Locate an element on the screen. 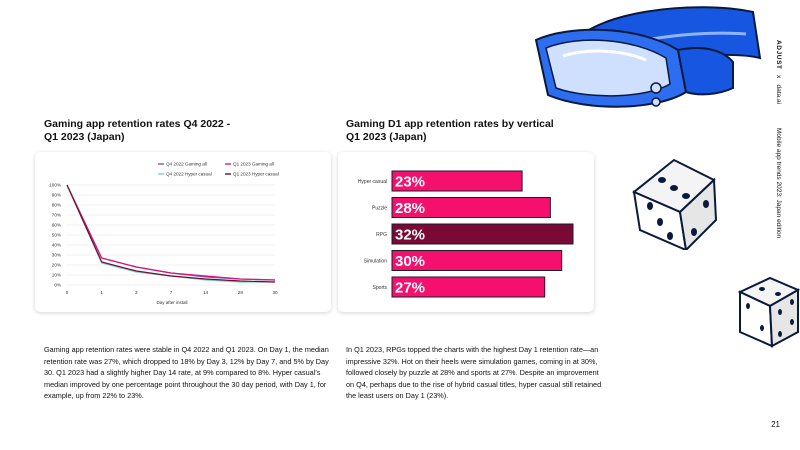 This screenshot has height=450, width=800. data-ai-logo: data.ai is located at coordinates (778, 94).